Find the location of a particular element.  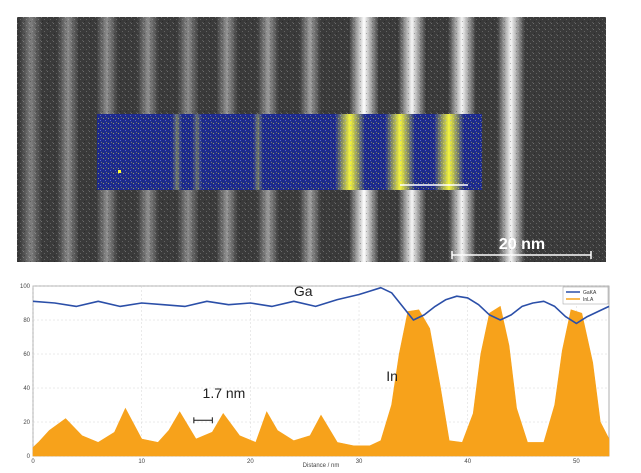

map-marker is located at coordinates (119, 171).